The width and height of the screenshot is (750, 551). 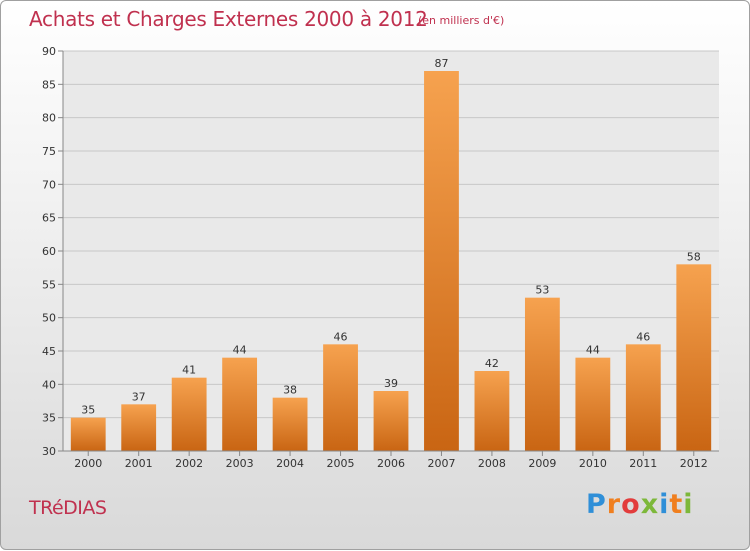 I want to click on bar-2004, so click(x=290, y=424).